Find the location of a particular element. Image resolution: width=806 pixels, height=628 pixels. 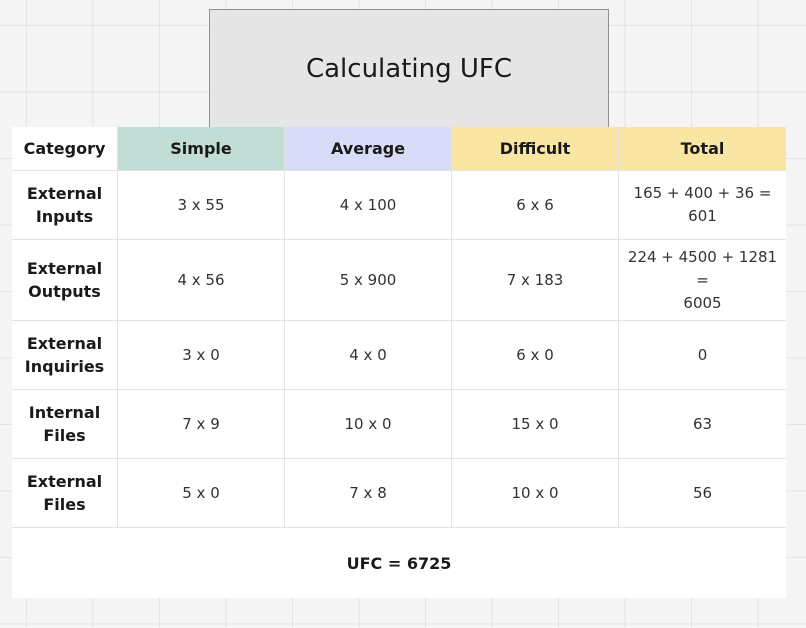

row-total: 56 is located at coordinates (702, 493).